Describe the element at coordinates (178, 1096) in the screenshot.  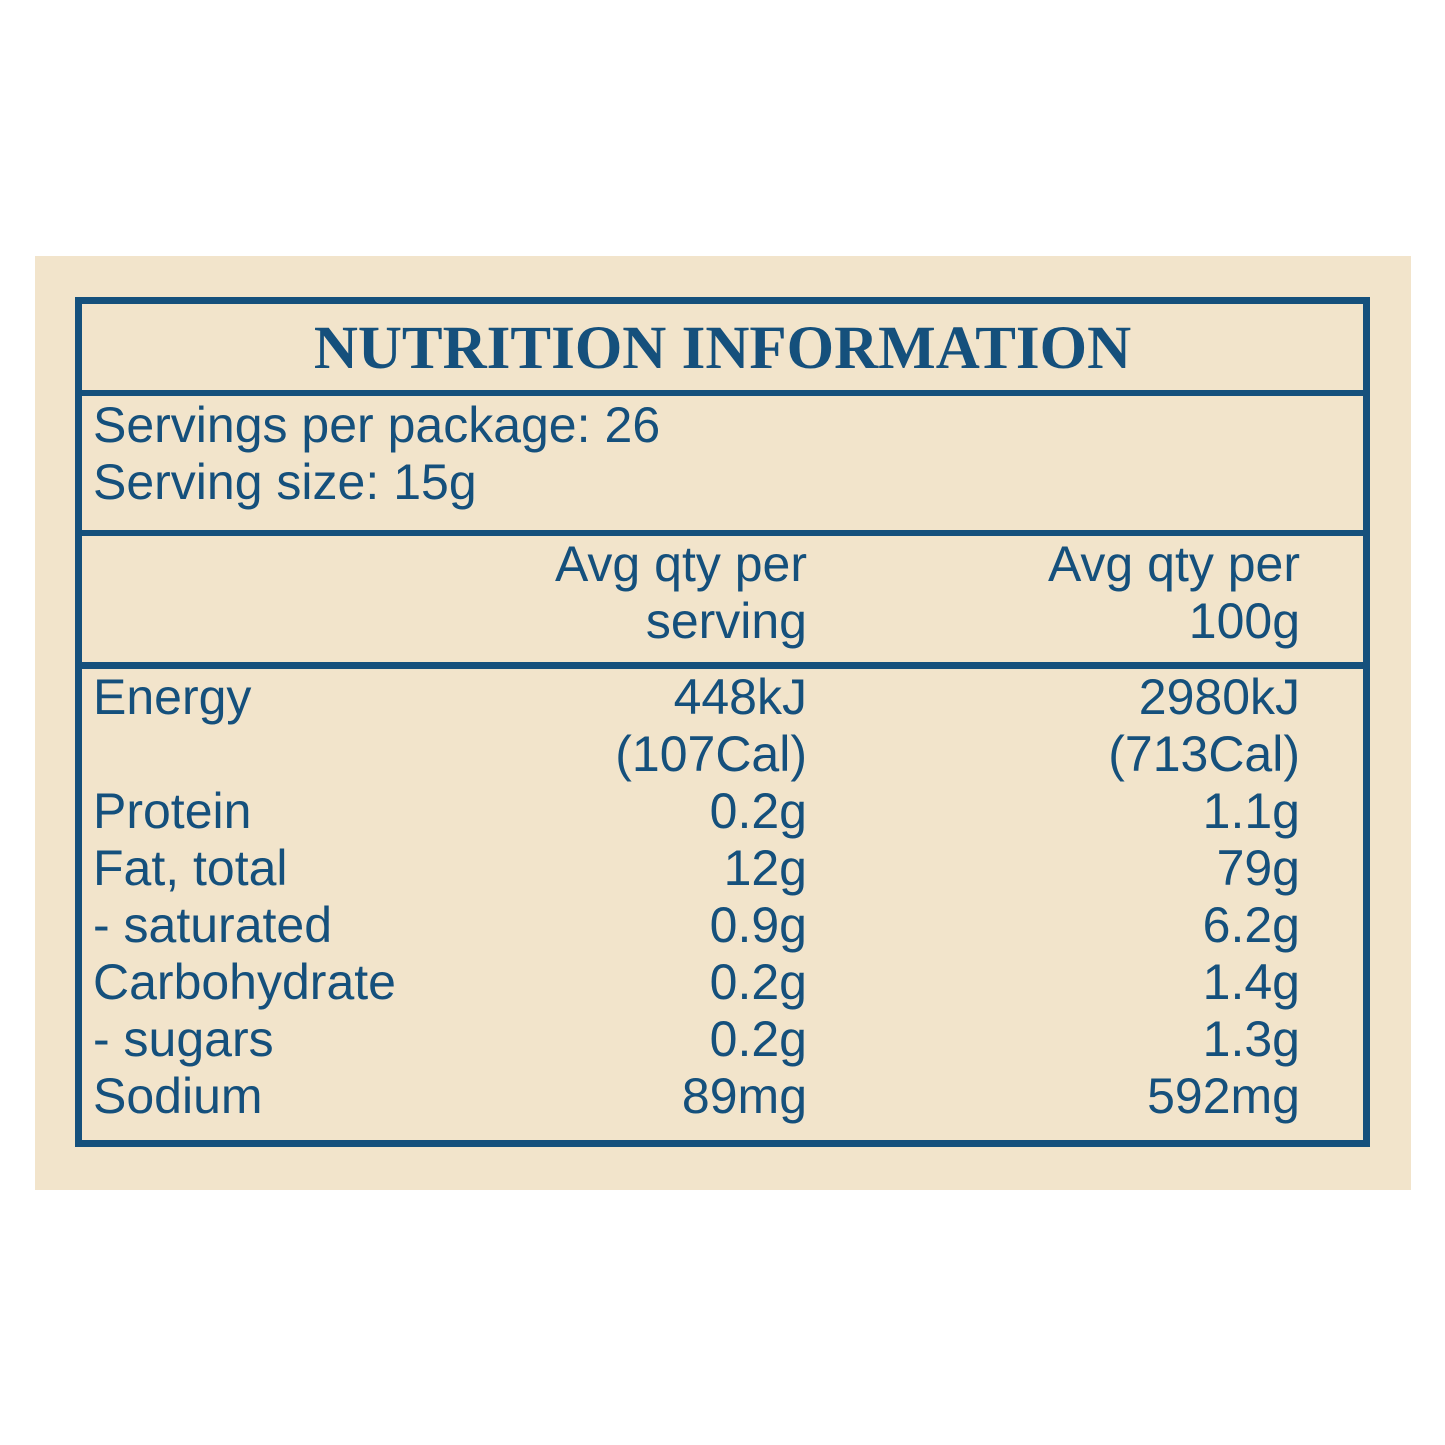
I see `nutrient-label: Sodium` at that location.